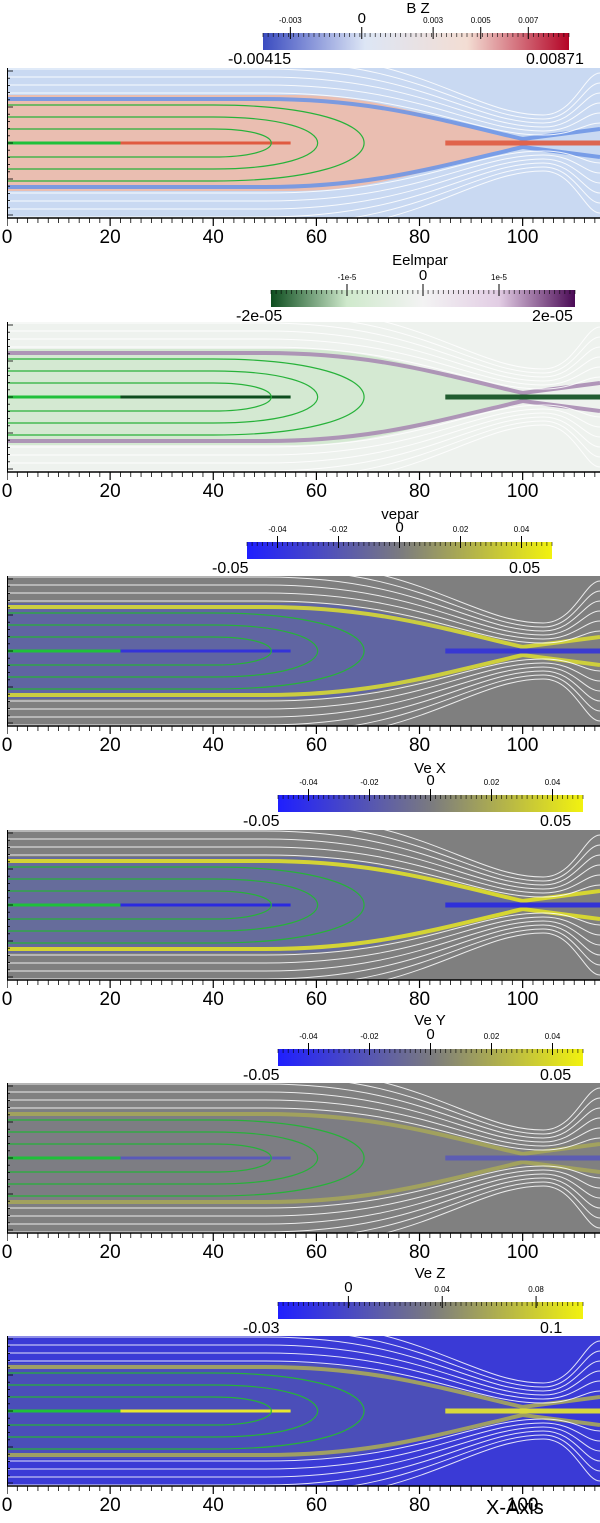  What do you see at coordinates (418, 8) in the screenshot?
I see `colorbar-title: B Z` at bounding box center [418, 8].